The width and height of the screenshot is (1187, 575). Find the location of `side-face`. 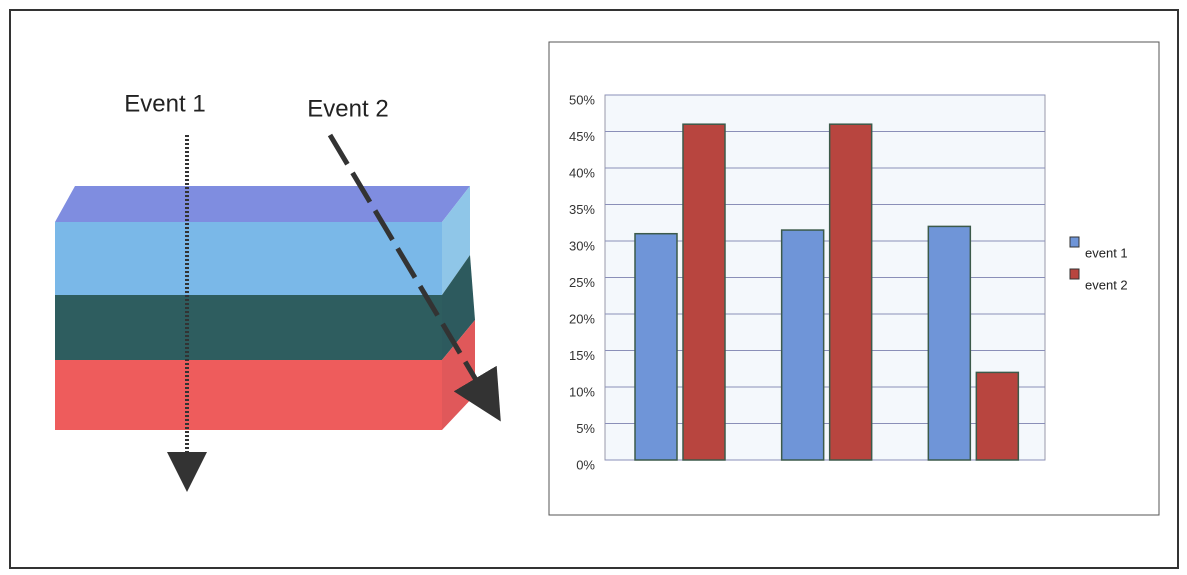

side-face is located at coordinates (456, 240).